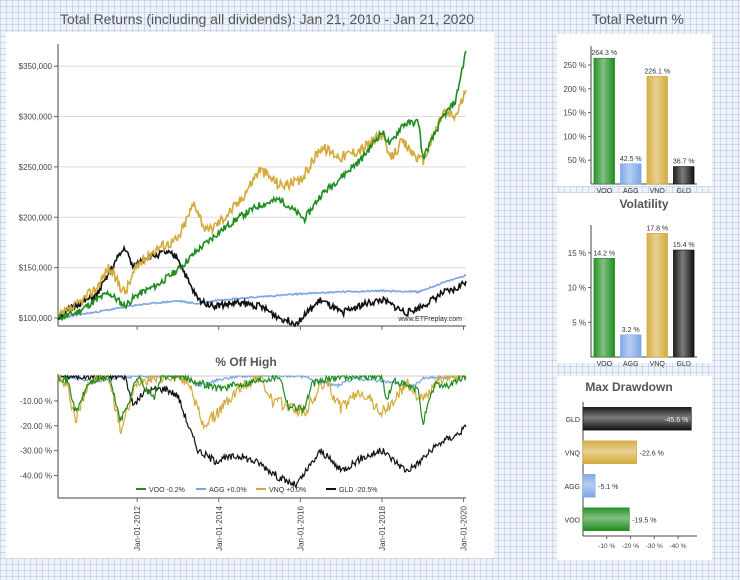 The width and height of the screenshot is (740, 580). I want to click on y-tick-label: 10 %, so click(577, 288).